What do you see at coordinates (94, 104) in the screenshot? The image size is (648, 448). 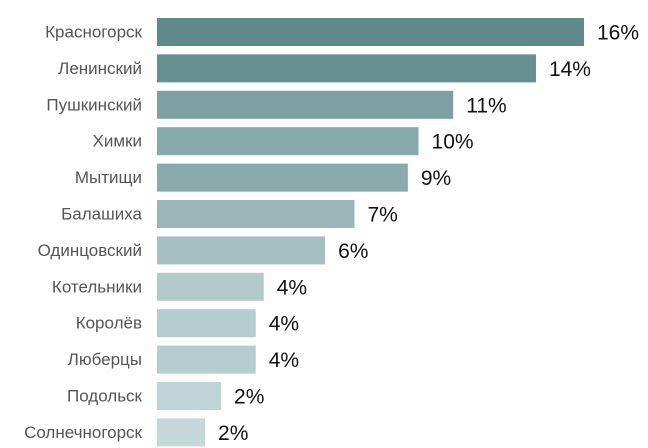 I see `category-label: Пушкинский` at bounding box center [94, 104].